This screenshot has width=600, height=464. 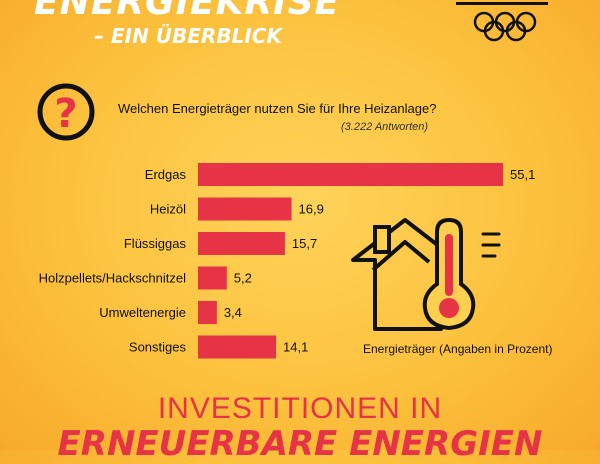 I want to click on category-label-5: Sonstiges, so click(x=158, y=347).